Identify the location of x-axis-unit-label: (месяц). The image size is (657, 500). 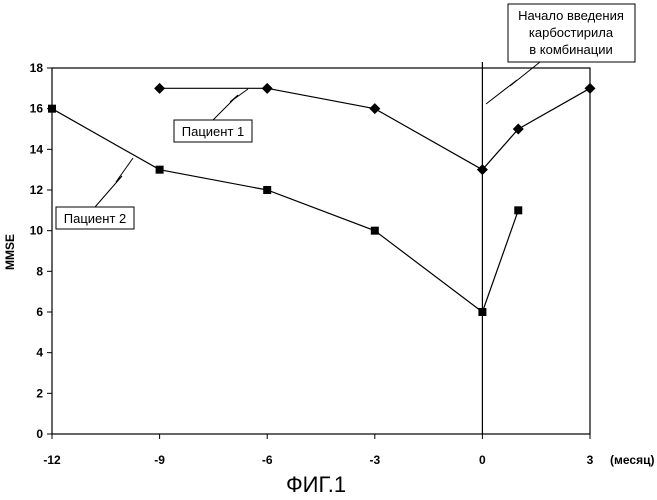
(632, 460).